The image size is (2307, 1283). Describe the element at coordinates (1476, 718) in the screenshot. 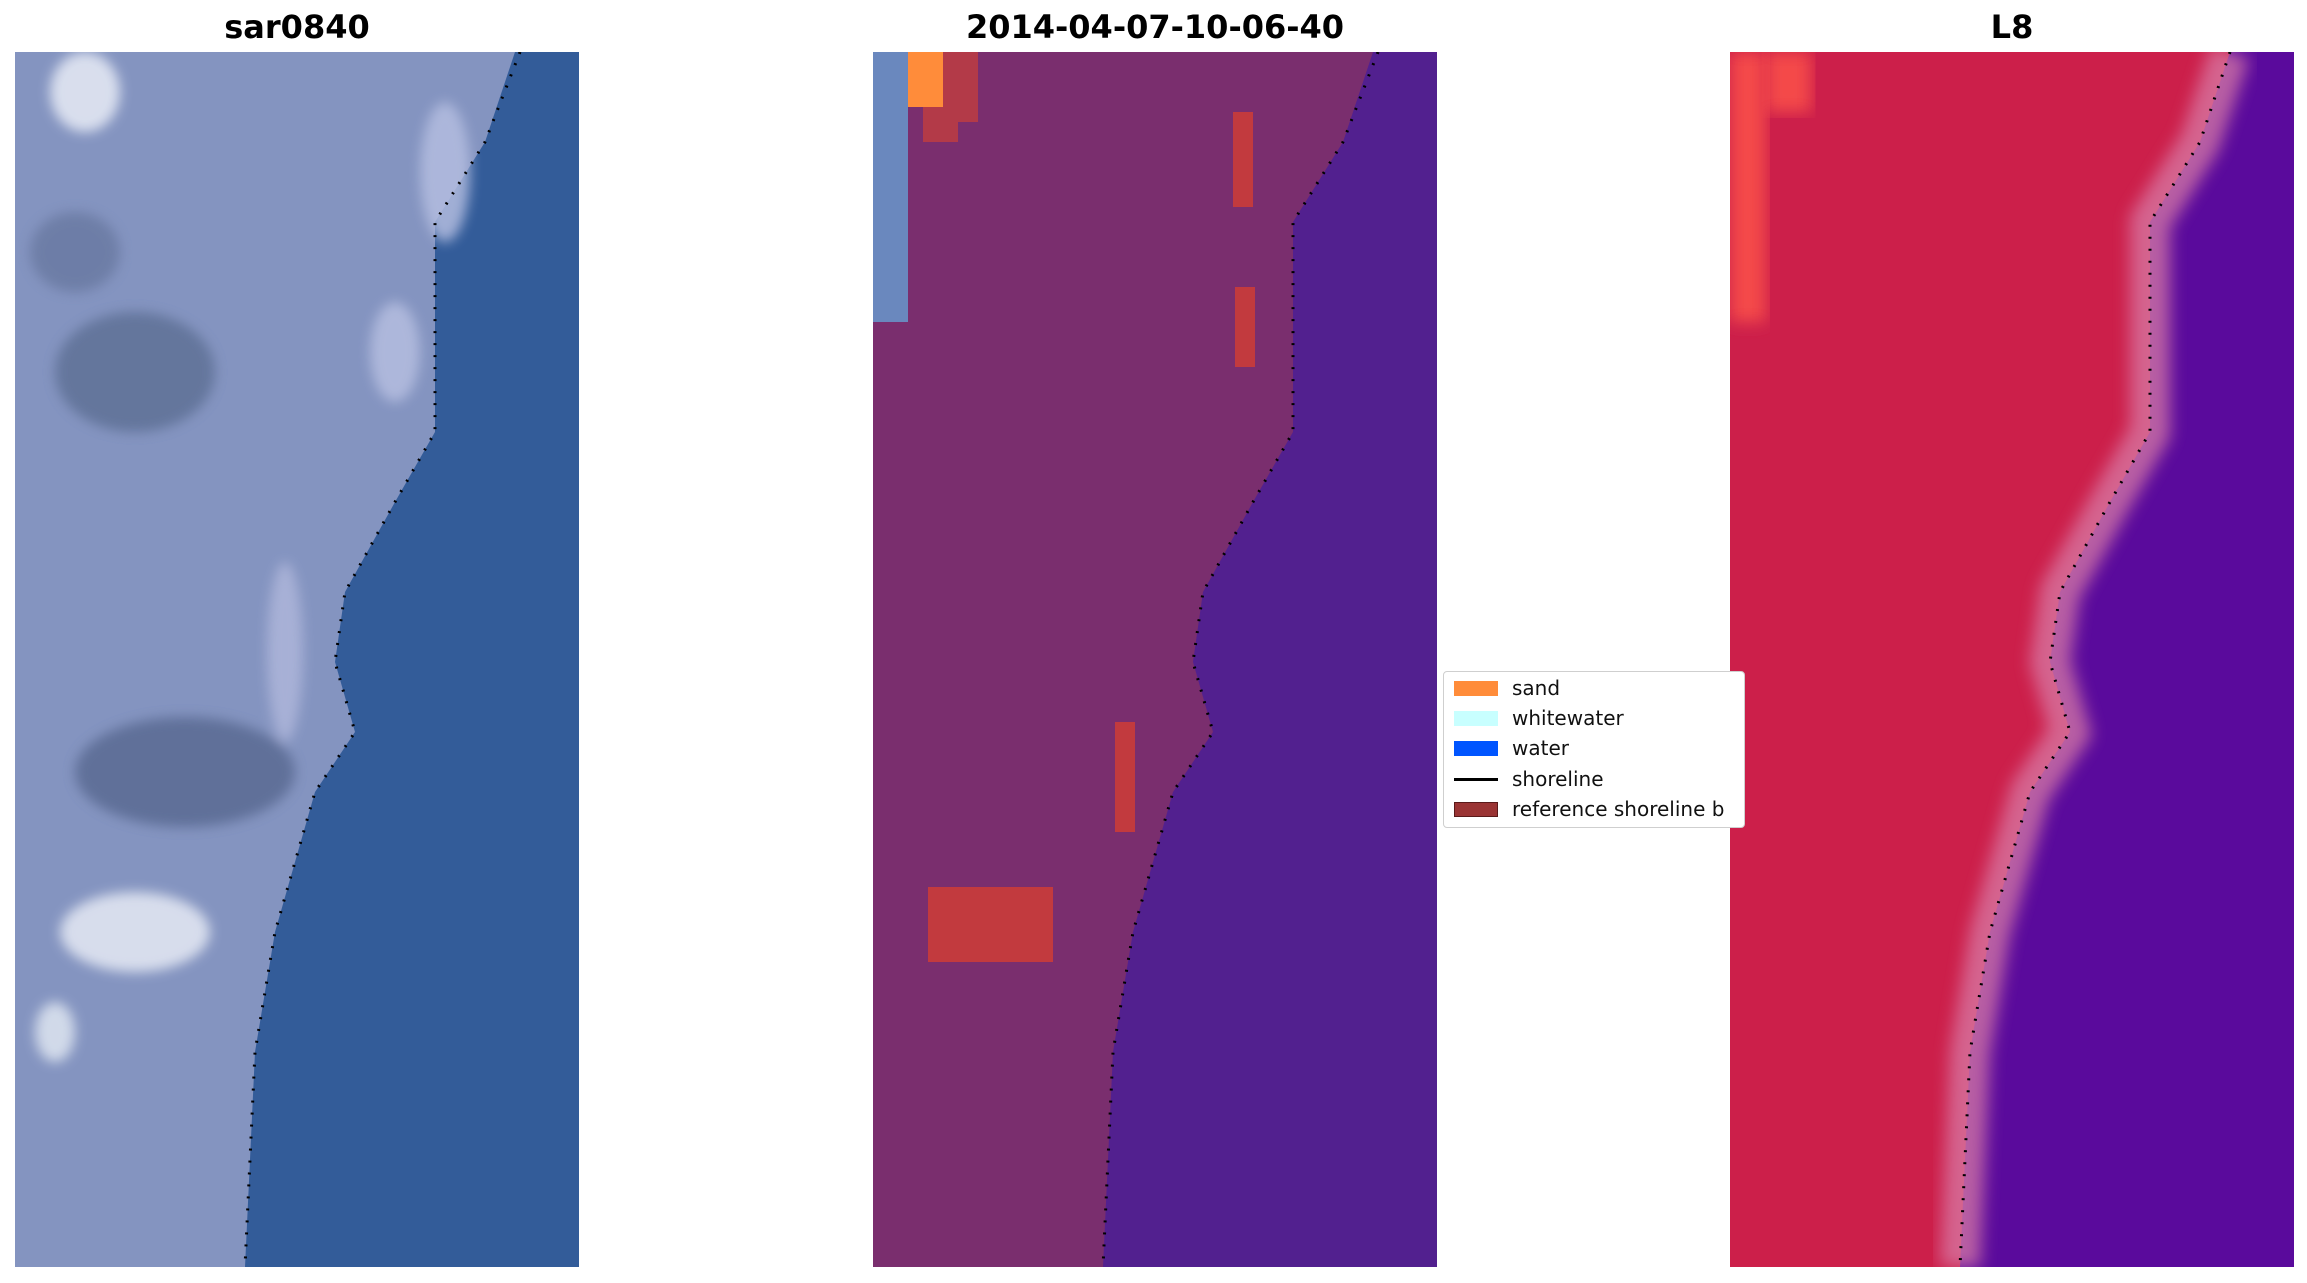

I see `whitewater-swatch` at that location.